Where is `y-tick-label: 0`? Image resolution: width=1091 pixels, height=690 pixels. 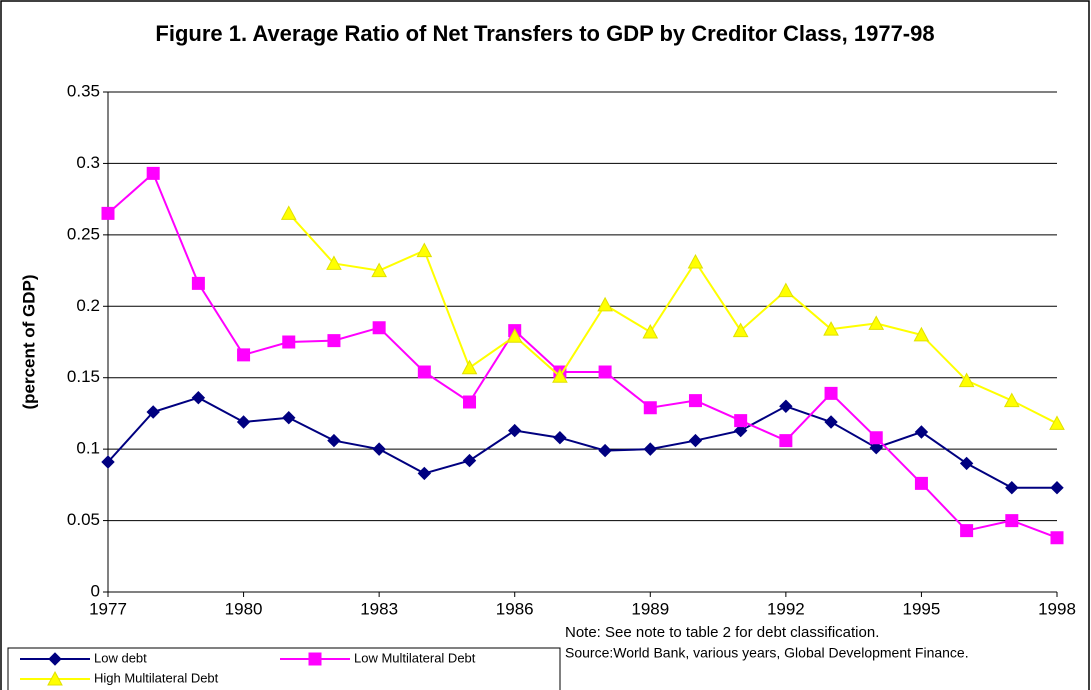 y-tick-label: 0 is located at coordinates (95, 590).